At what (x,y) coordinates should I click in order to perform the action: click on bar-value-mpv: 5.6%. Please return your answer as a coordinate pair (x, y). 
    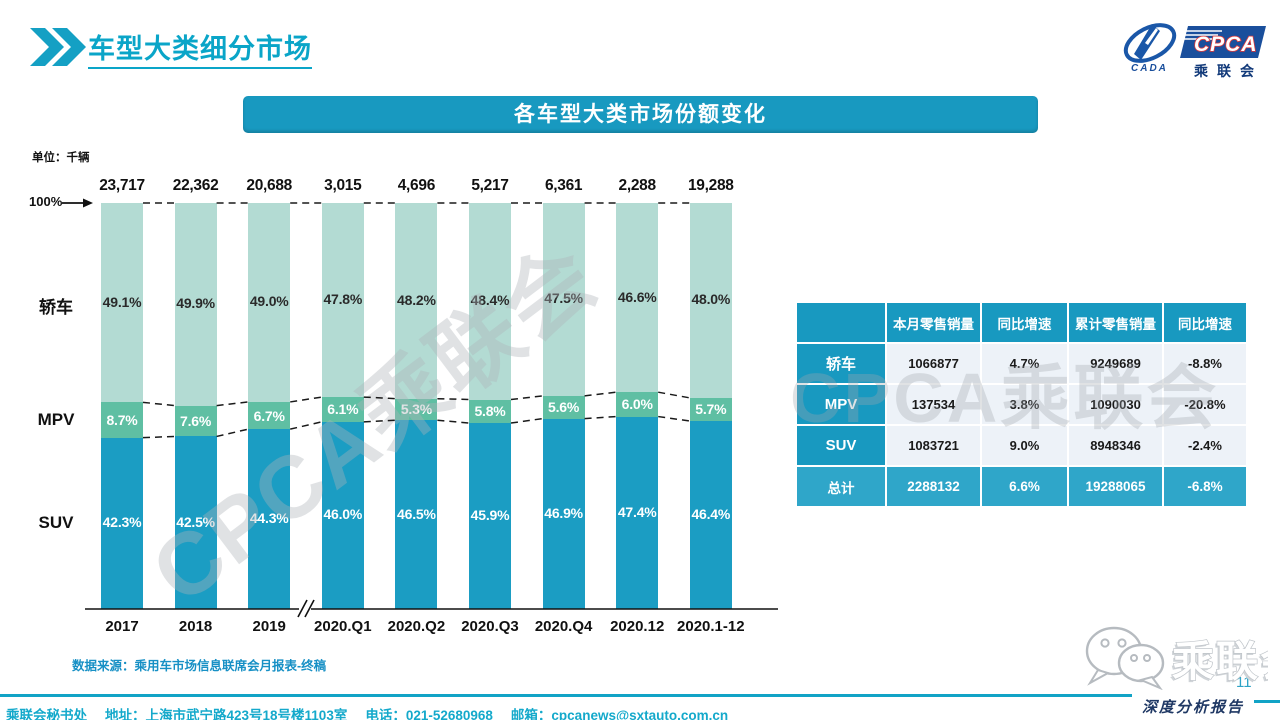
    Looking at the image, I should click on (564, 407).